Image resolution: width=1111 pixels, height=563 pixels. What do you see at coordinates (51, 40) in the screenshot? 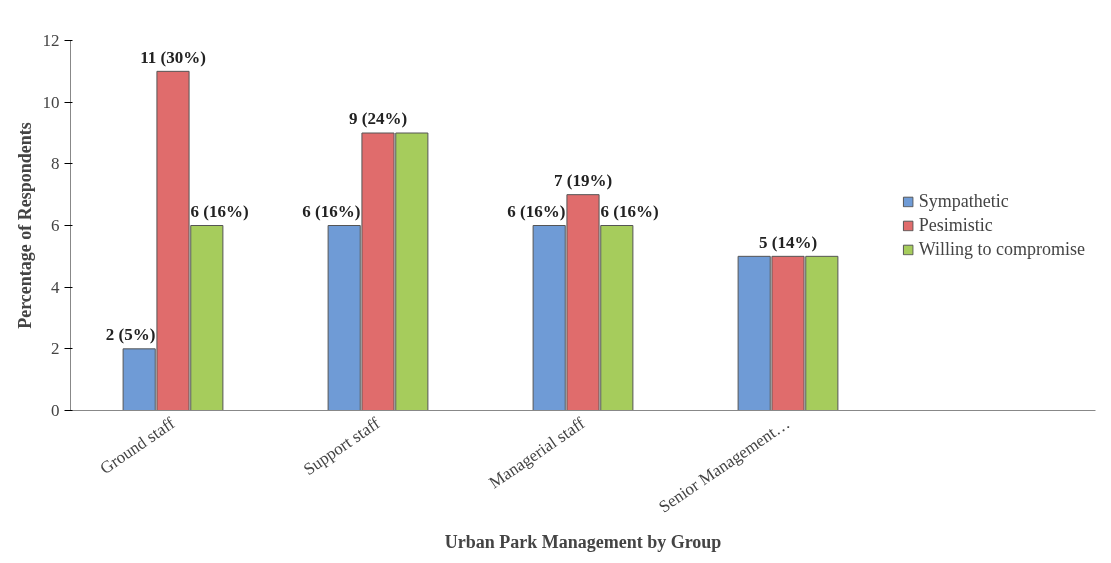
I see `y-tick-label: 12` at bounding box center [51, 40].